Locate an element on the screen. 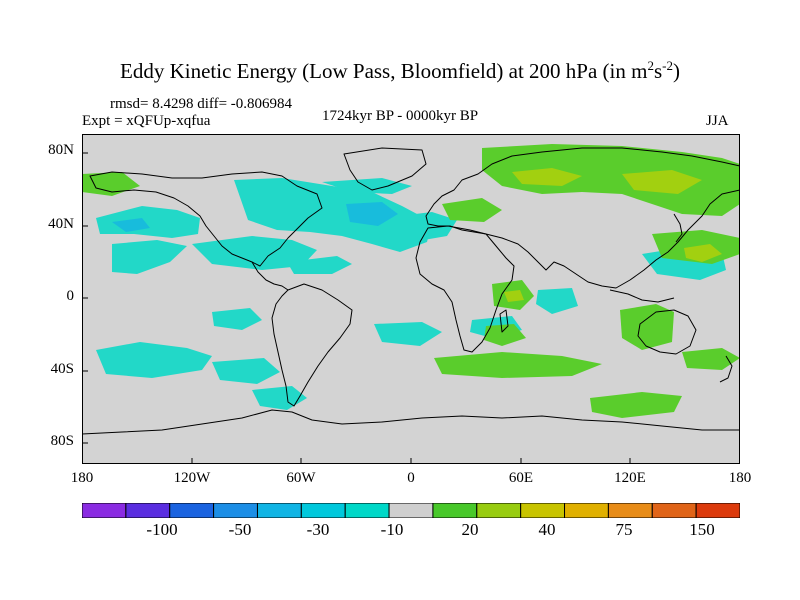  coastline-australia is located at coordinates (667, 332).